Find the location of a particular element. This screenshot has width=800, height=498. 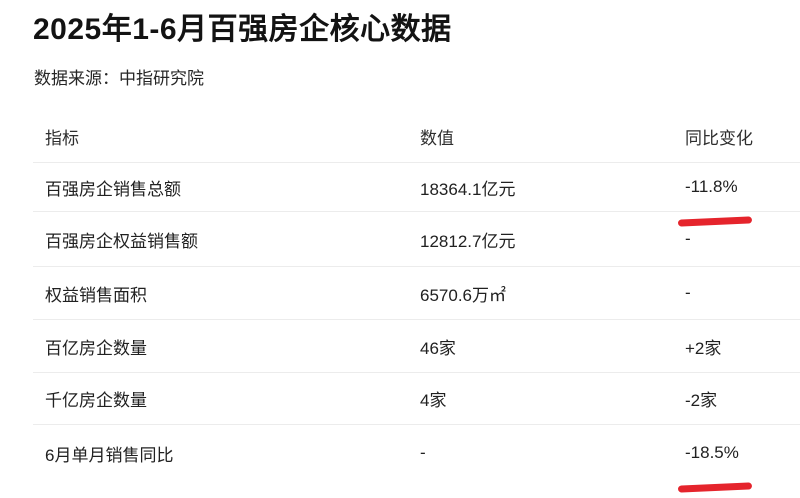

indicator-cell: 百强房企权益销售额 is located at coordinates (121, 241).